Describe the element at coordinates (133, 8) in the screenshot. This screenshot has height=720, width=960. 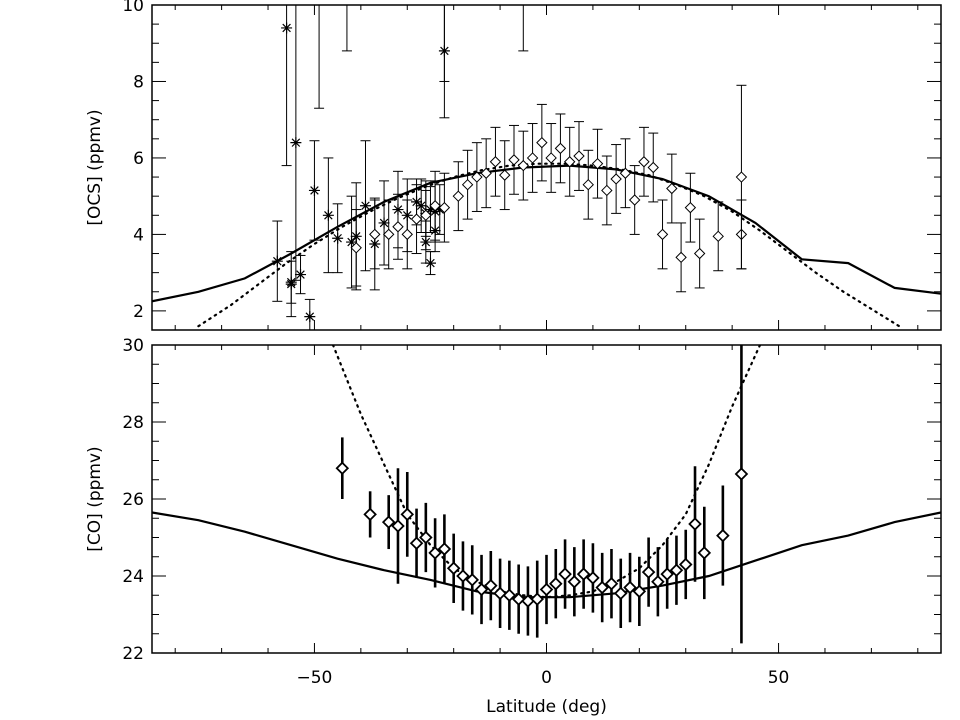
I see `y-tick-label: 10` at that location.